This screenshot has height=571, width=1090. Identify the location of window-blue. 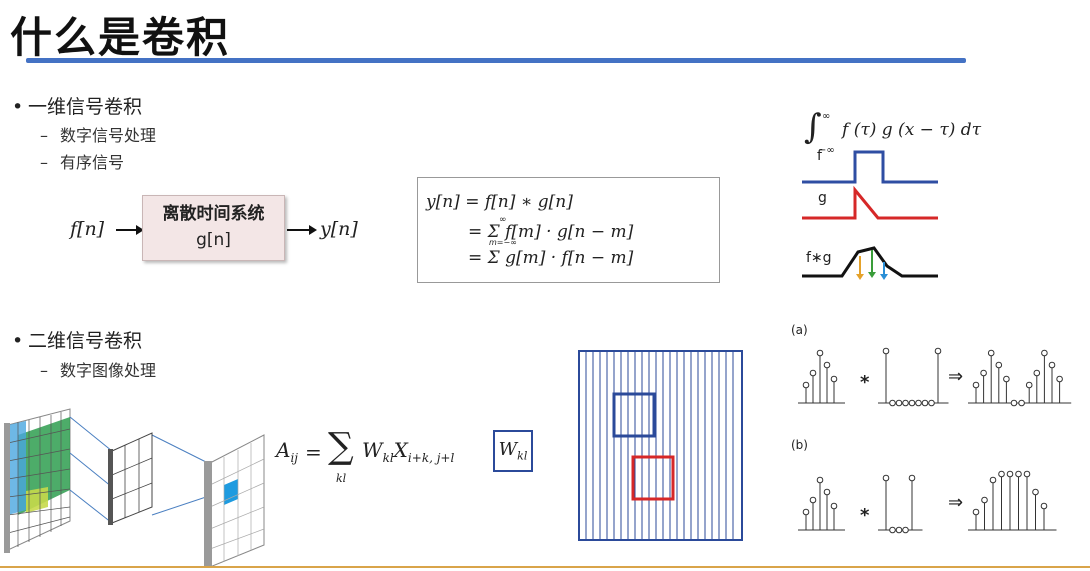
(634, 415).